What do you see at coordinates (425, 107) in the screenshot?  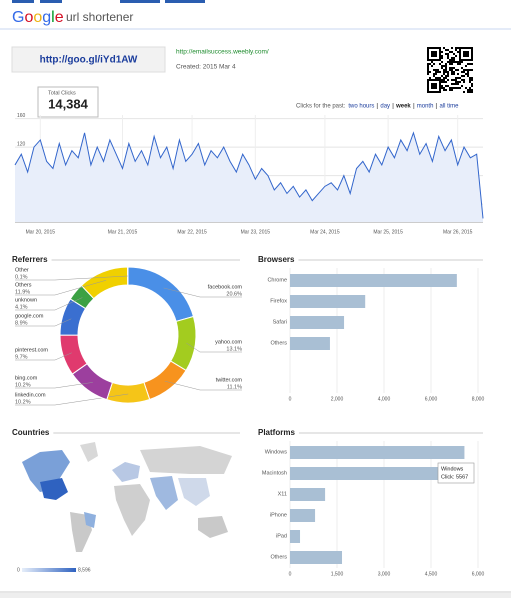 I see `range-link: month` at bounding box center [425, 107].